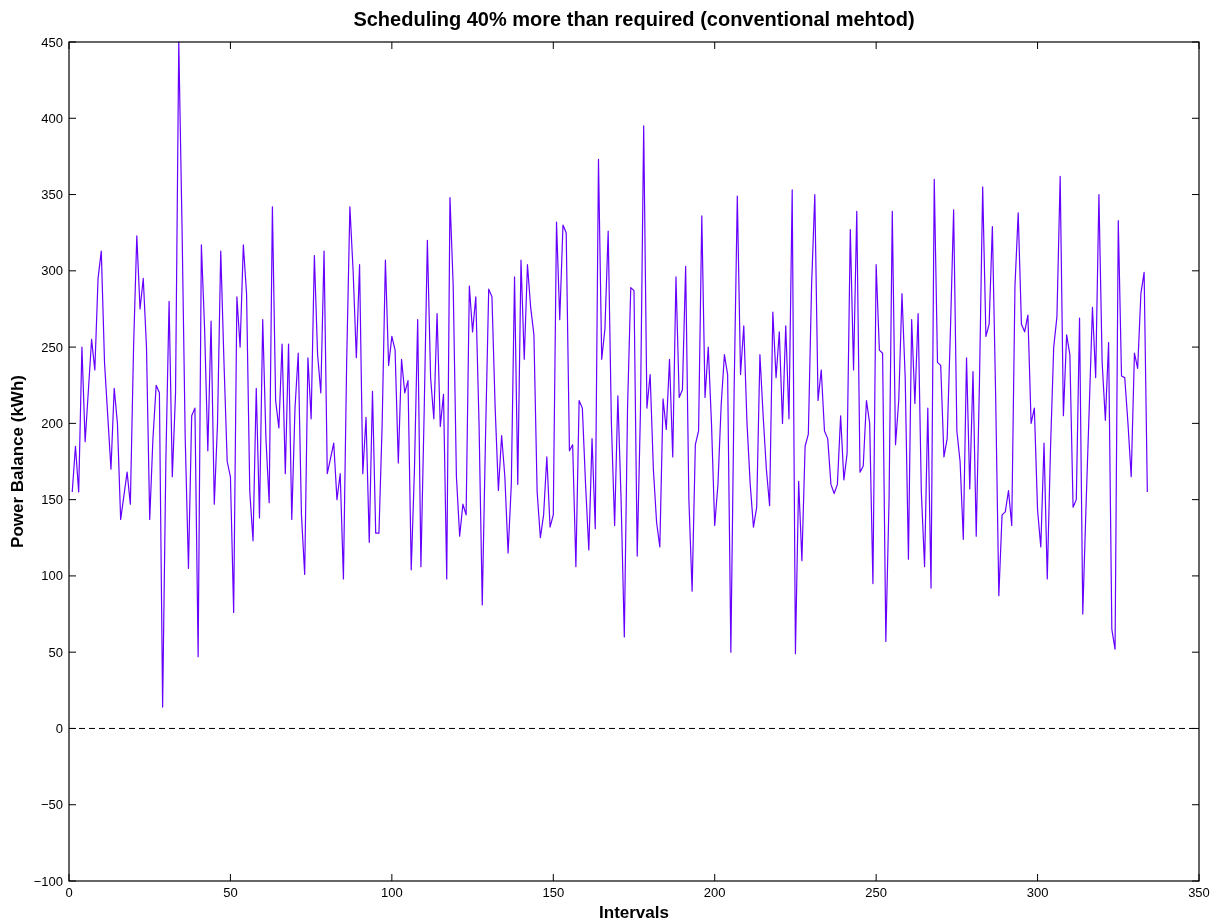 Image resolution: width=1224 pixels, height=922 pixels. I want to click on y-tick-label: 450, so click(52, 42).